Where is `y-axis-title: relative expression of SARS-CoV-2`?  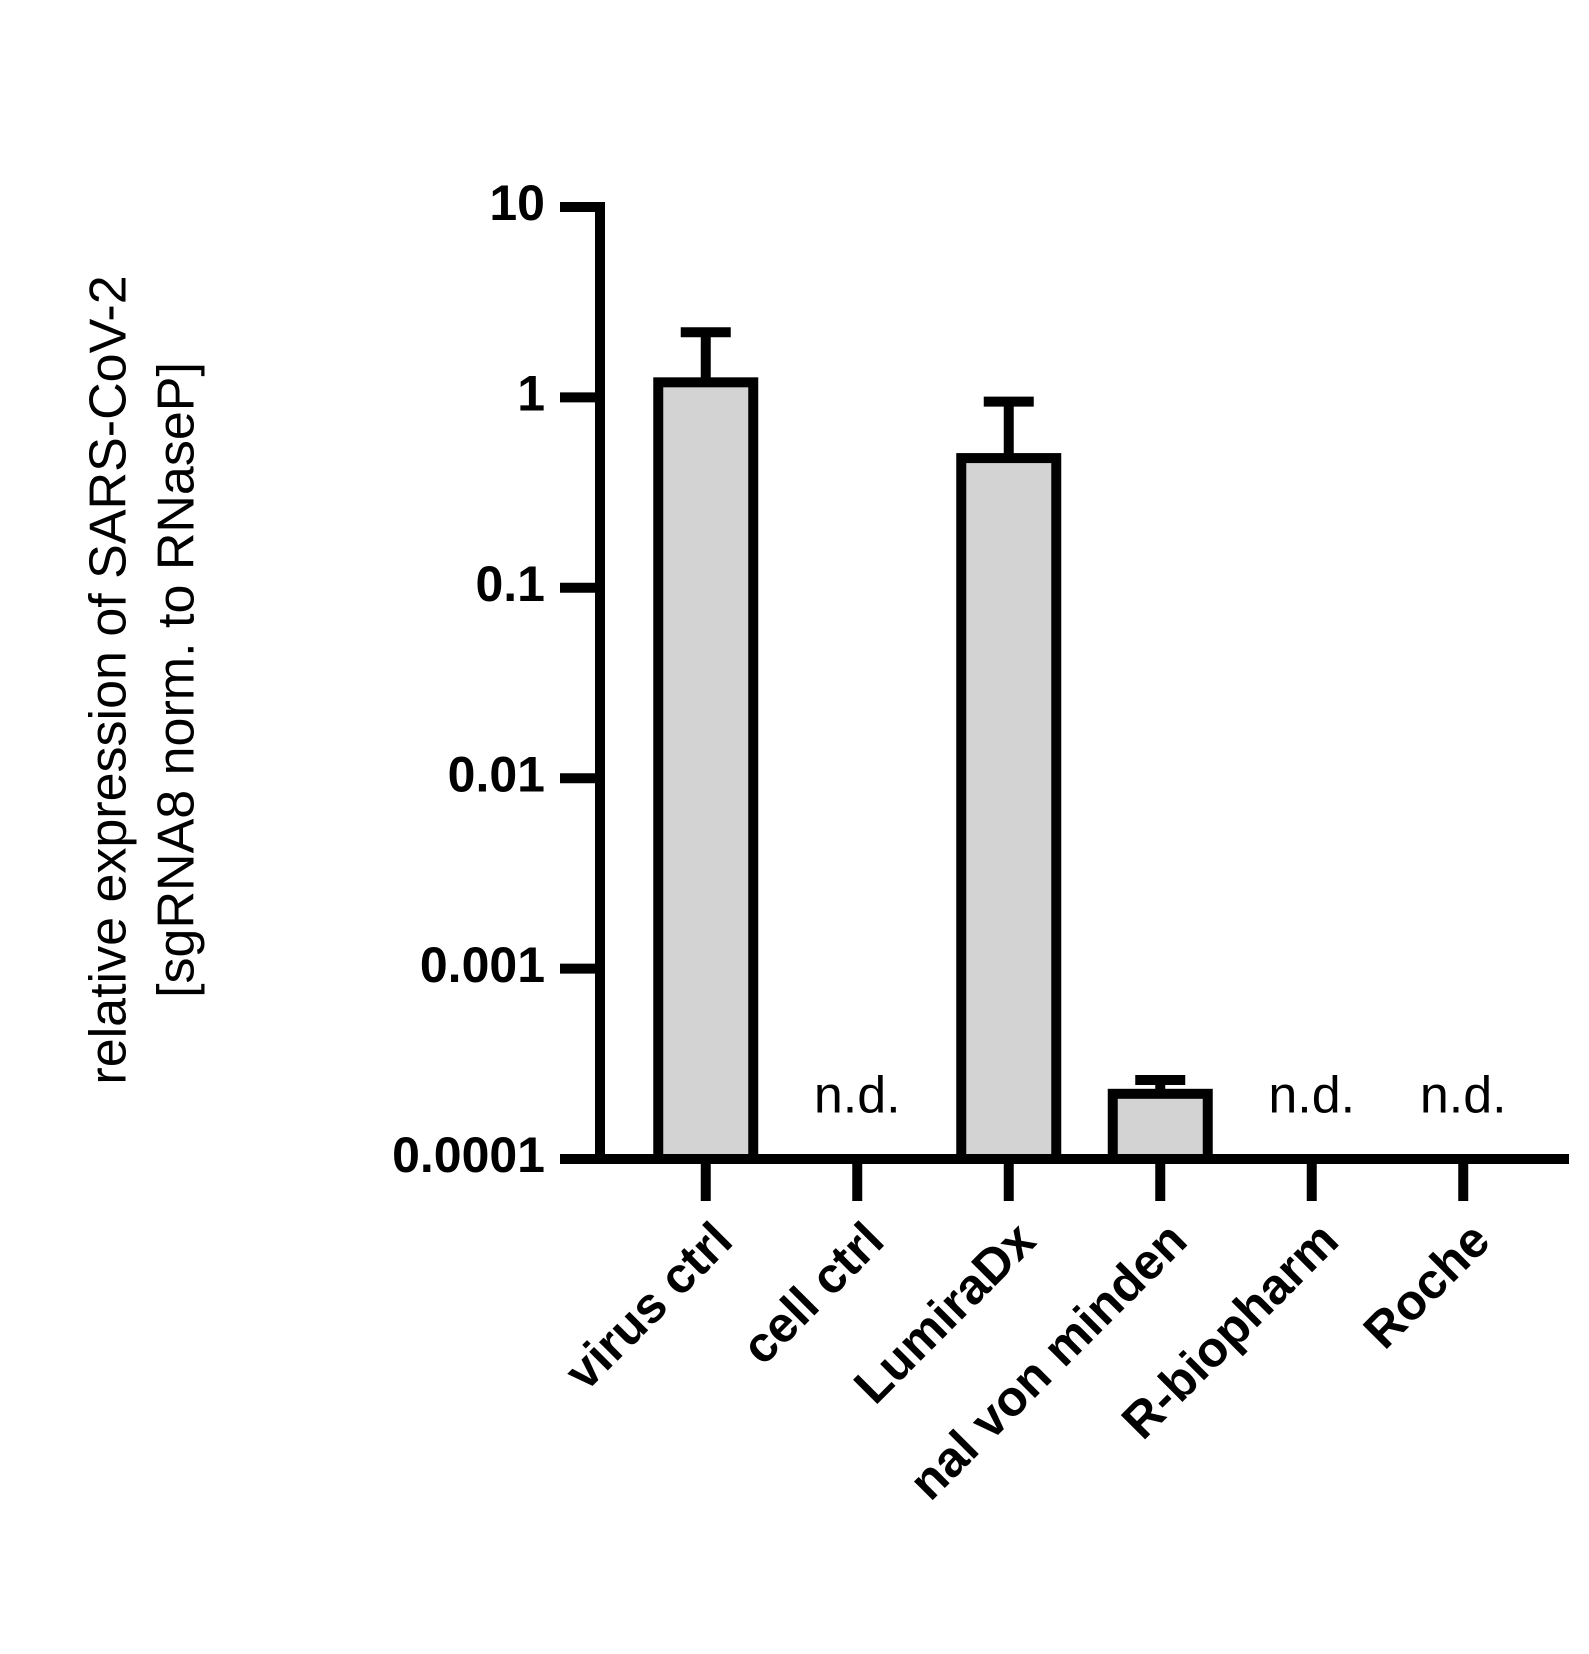
y-axis-title: relative expression of SARS-CoV-2 is located at coordinates (109, 679).